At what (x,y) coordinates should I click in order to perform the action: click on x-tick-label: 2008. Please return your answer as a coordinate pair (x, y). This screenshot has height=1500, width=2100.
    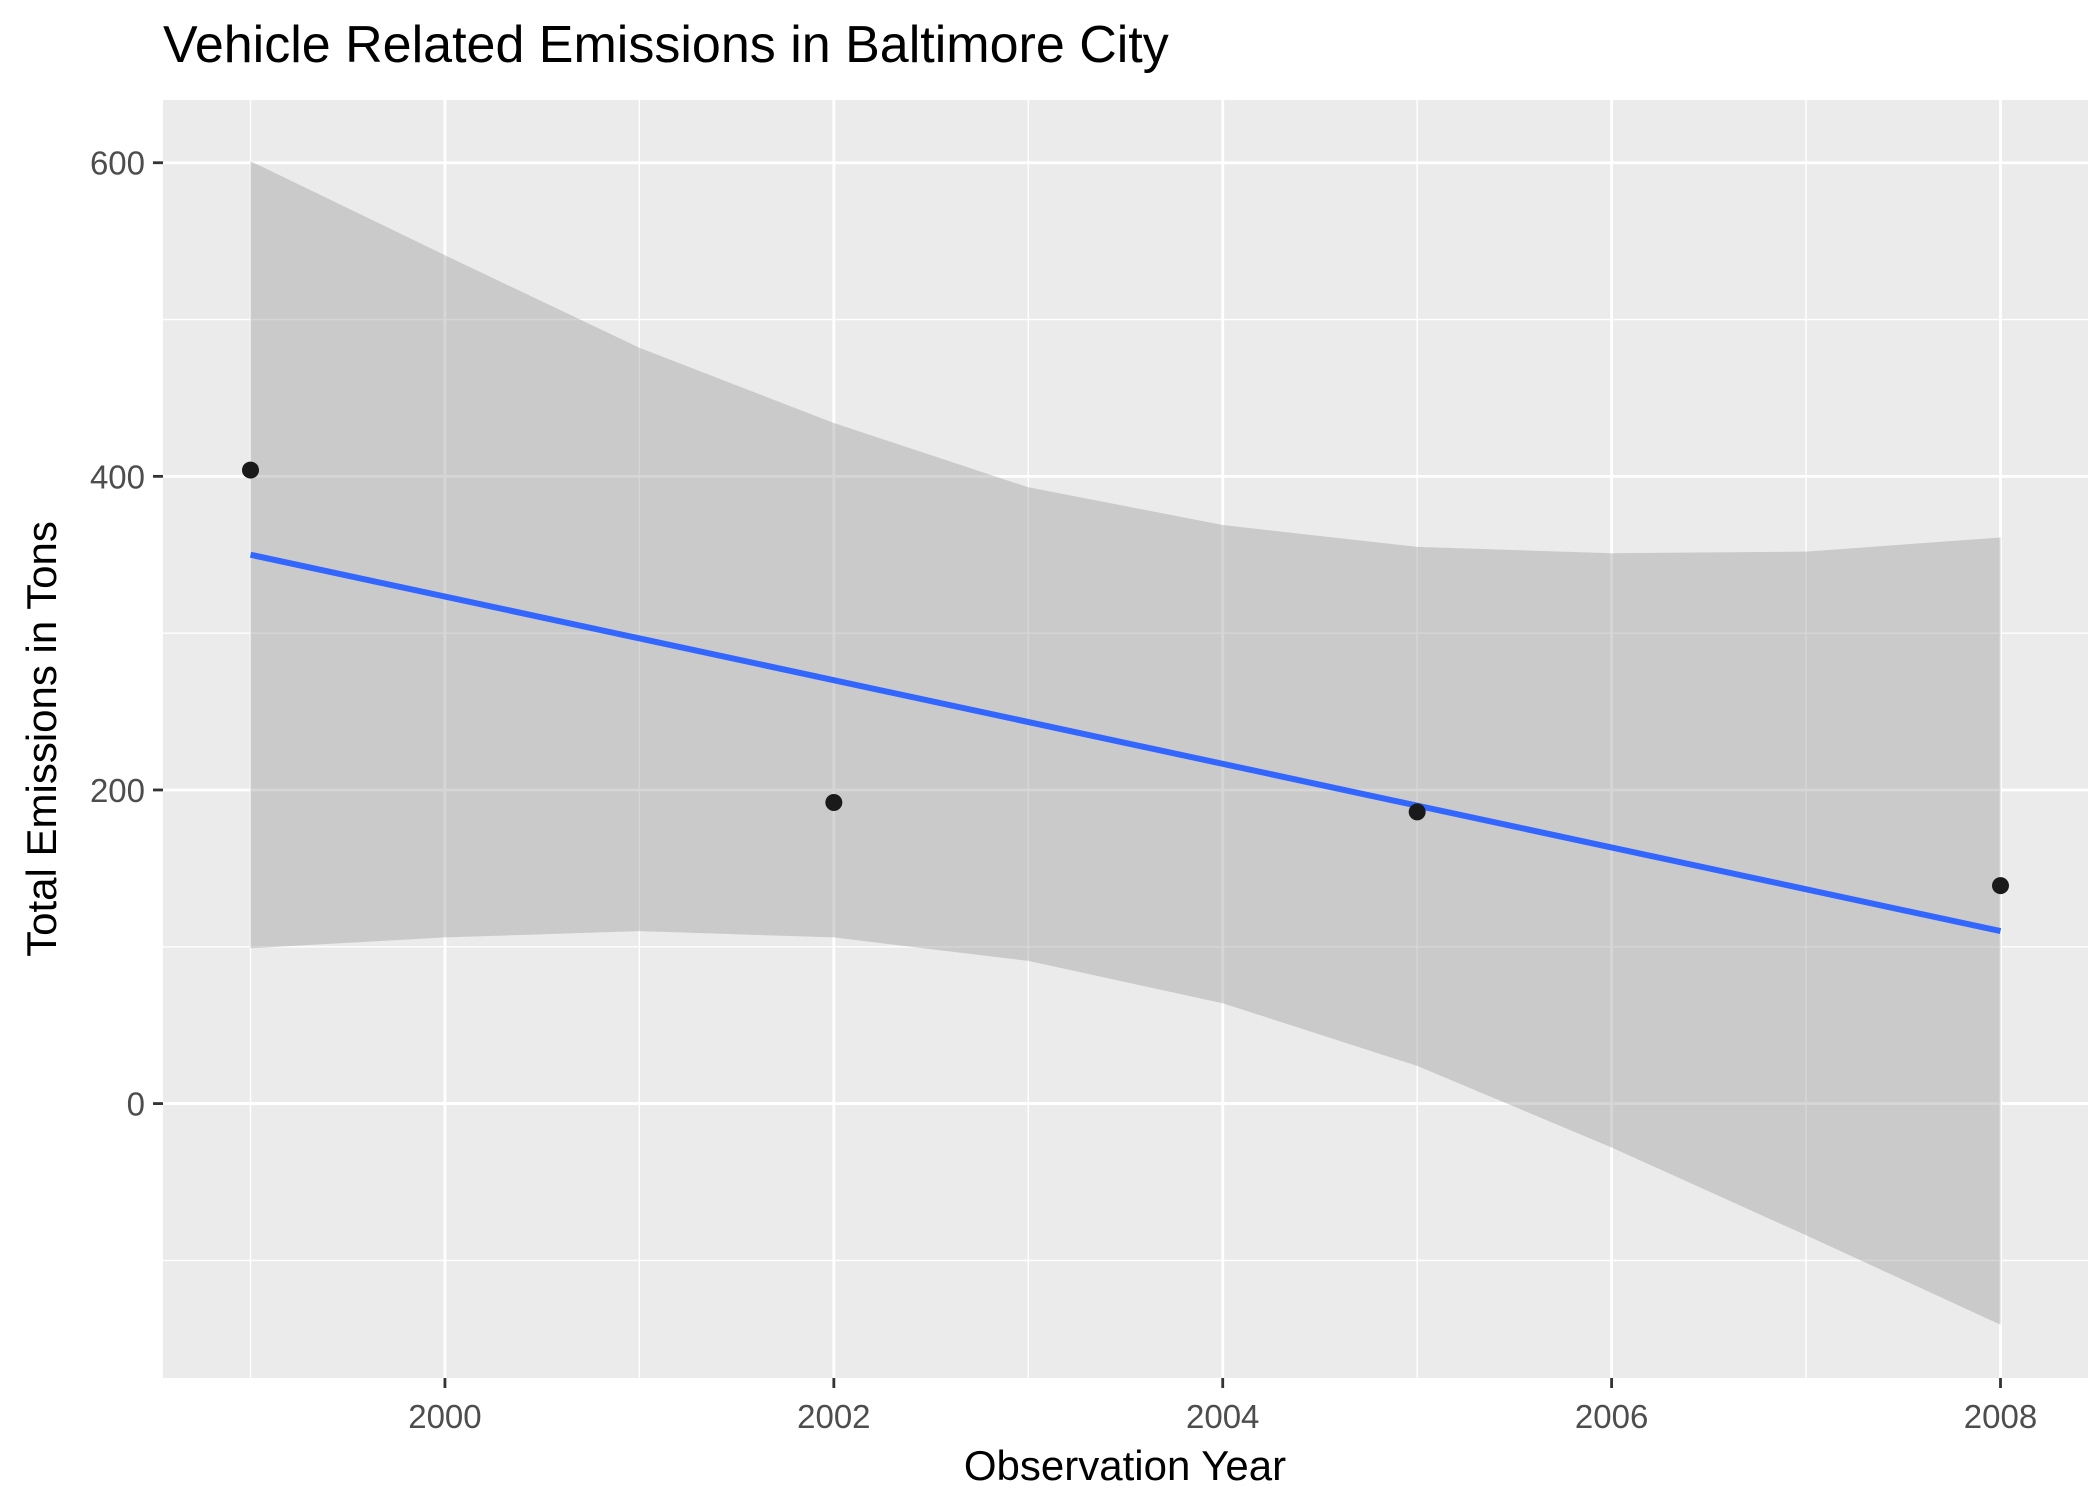
    Looking at the image, I should click on (2000, 1416).